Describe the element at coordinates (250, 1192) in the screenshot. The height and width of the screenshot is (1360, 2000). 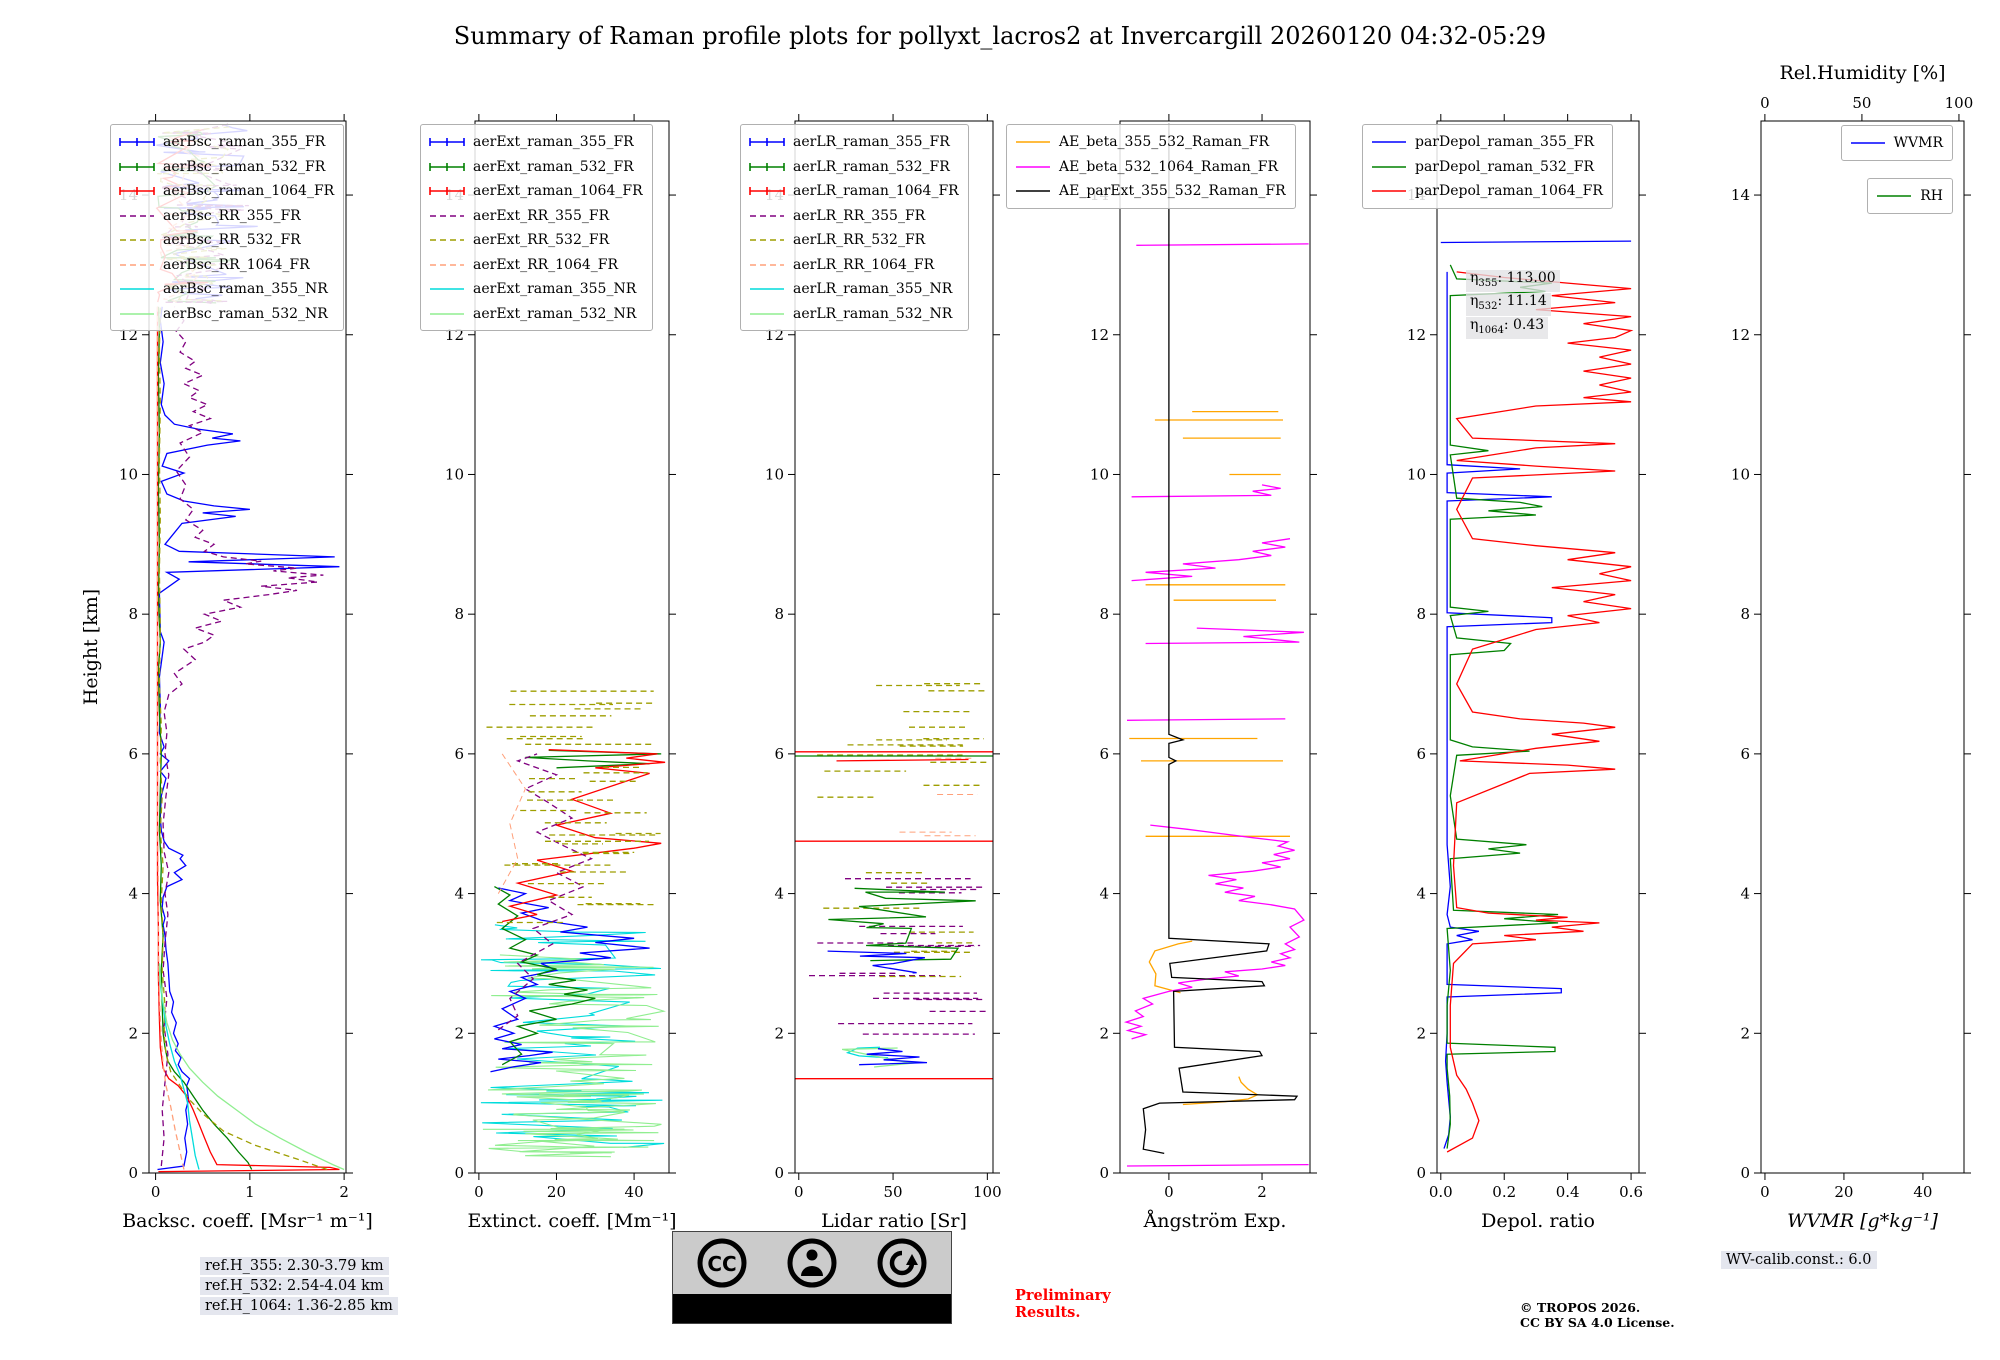
I see `svg-text: 1` at that location.